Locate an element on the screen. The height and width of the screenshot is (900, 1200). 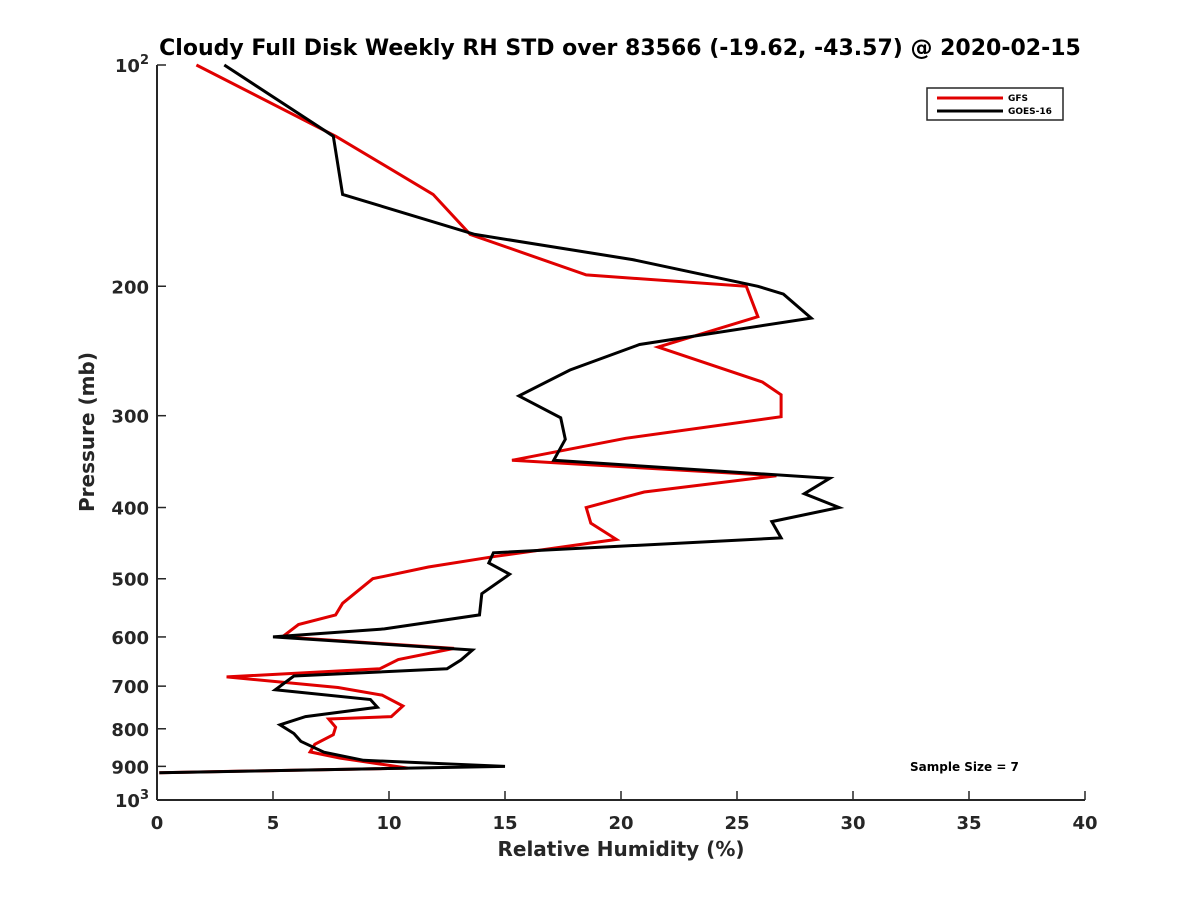
legend-label: GOES-16 is located at coordinates (1030, 112).